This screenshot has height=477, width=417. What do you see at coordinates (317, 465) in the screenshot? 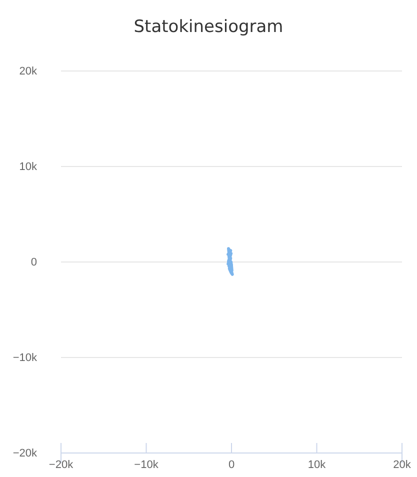
I see `x-tick-label: 10k` at bounding box center [317, 465].